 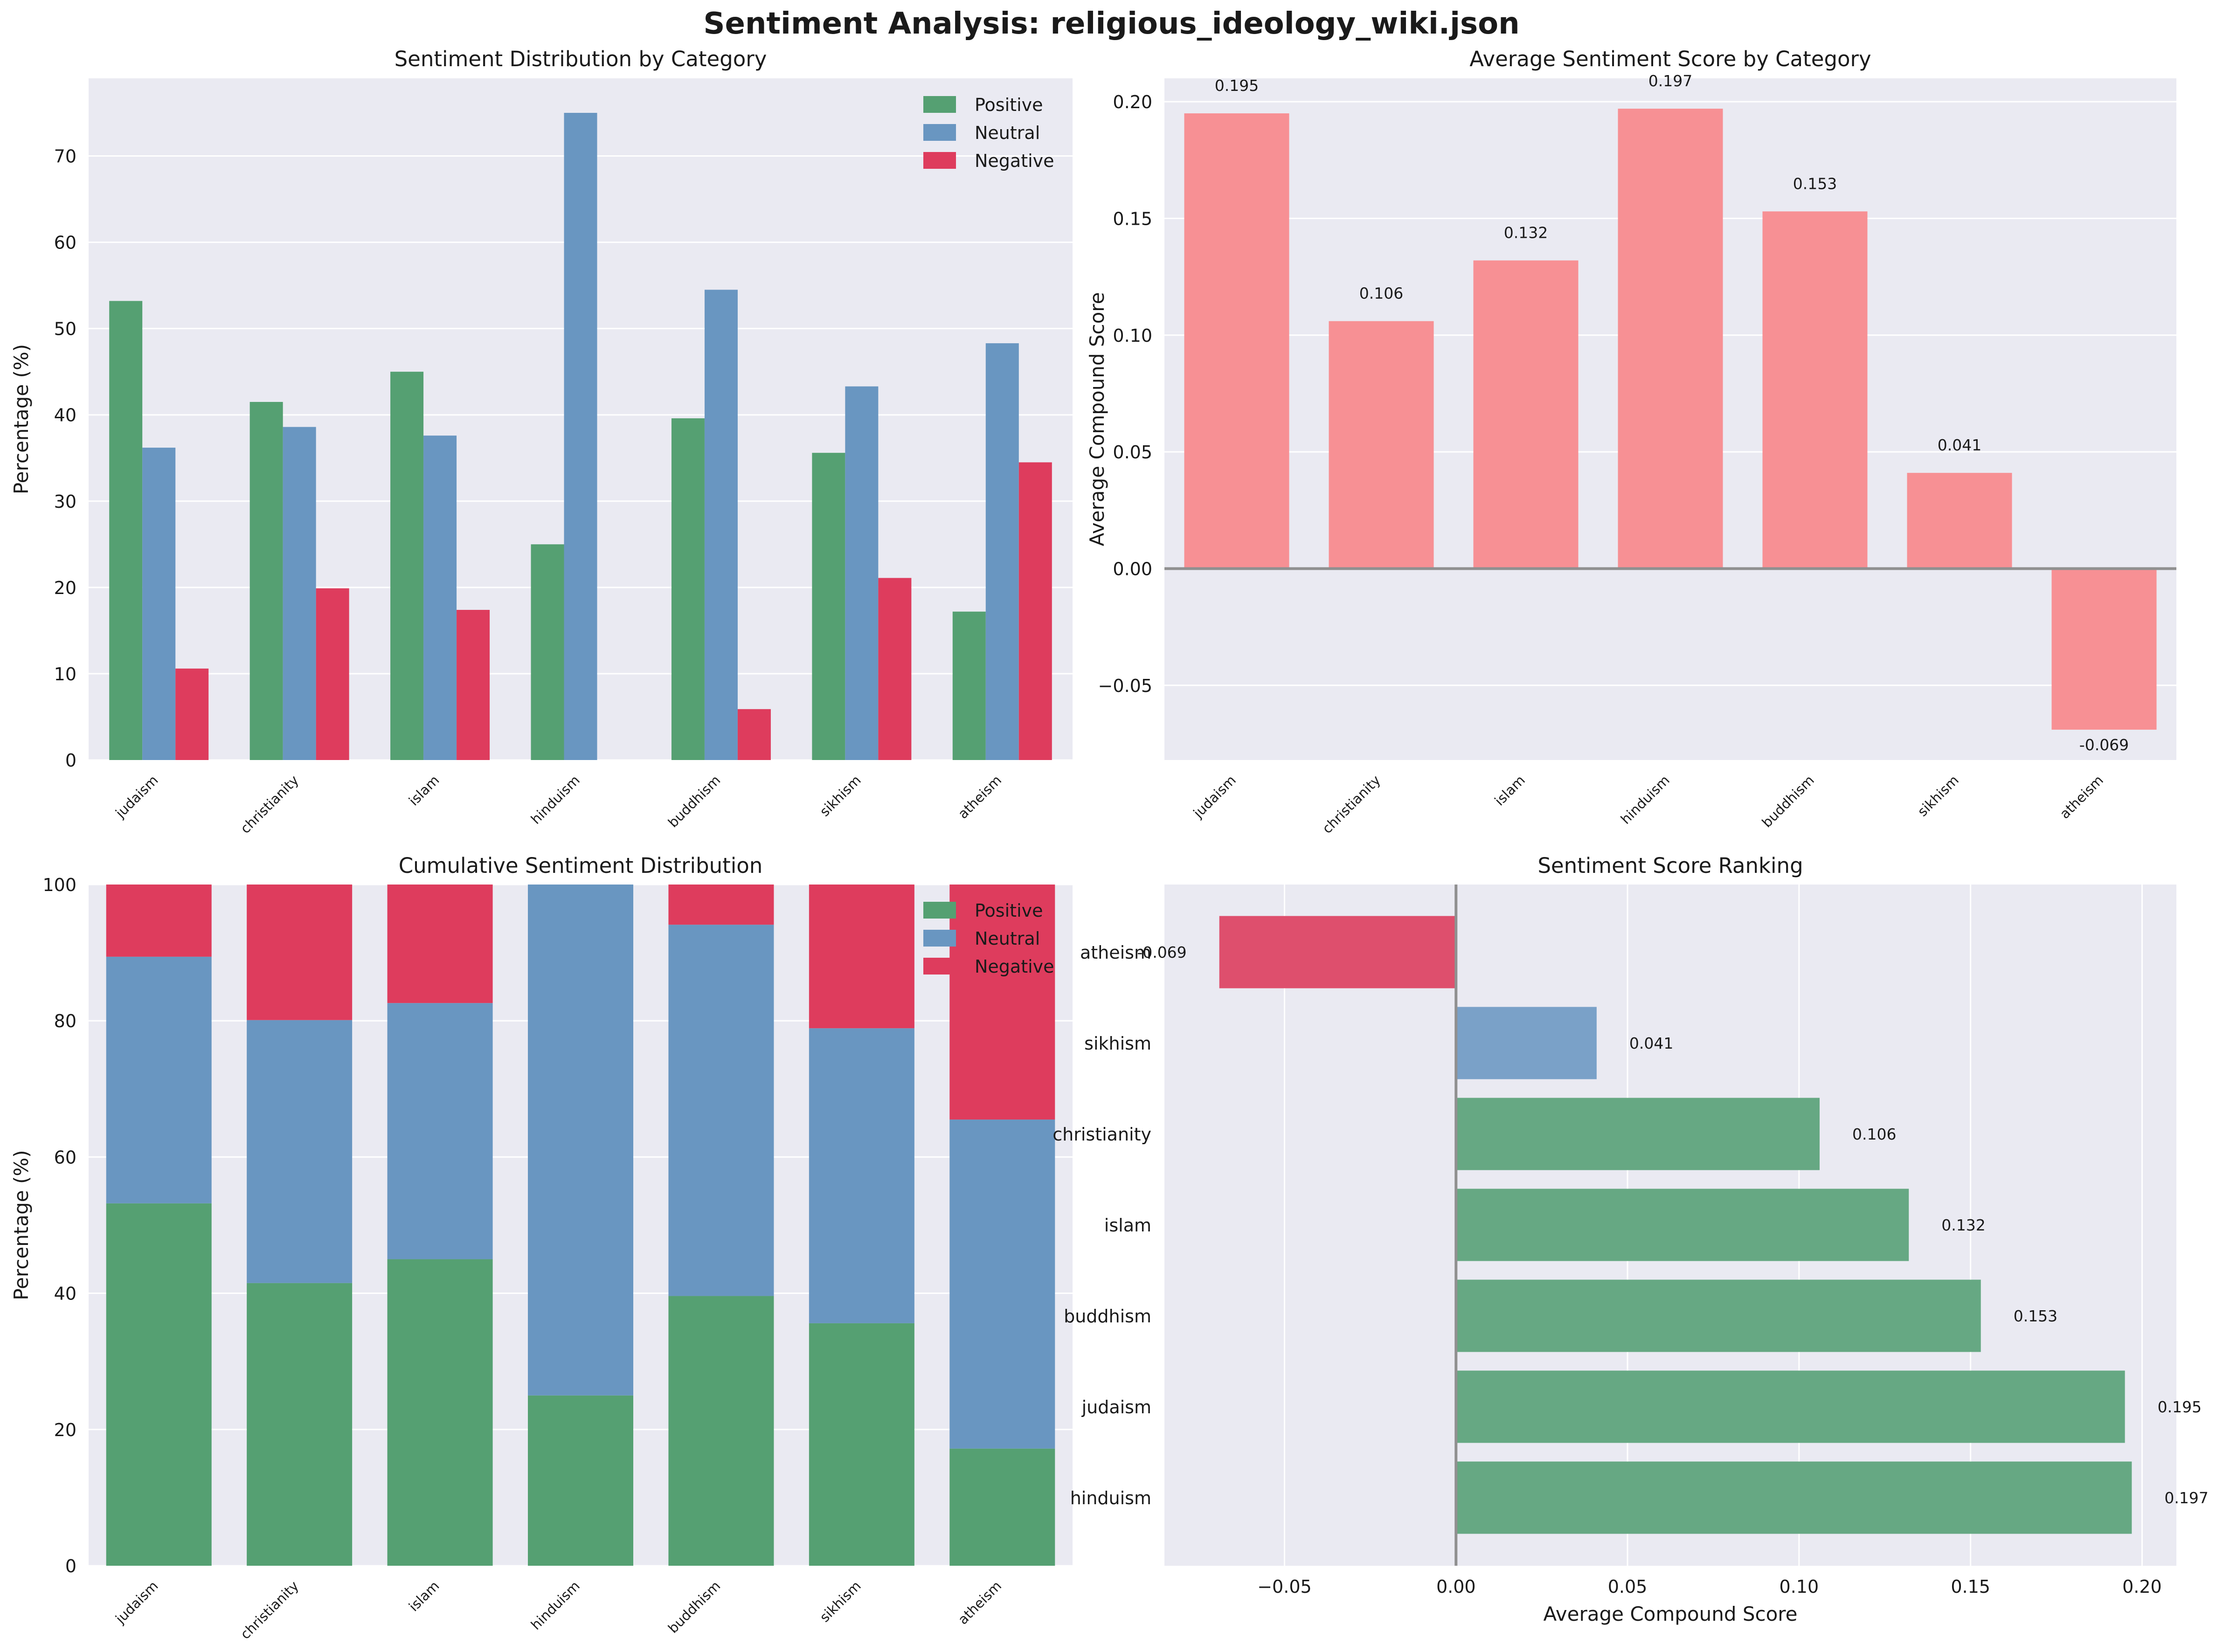 I want to click on panel-title-distribution: Sentiment Distribution by Category, so click(x=580, y=59).